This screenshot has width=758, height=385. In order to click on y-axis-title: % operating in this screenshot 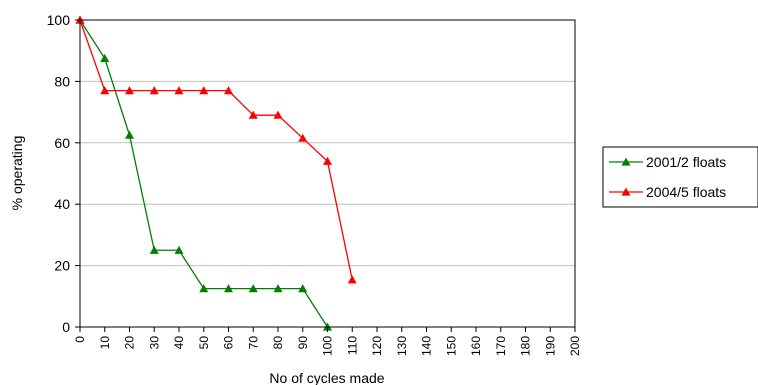, I will do `click(17, 173)`.